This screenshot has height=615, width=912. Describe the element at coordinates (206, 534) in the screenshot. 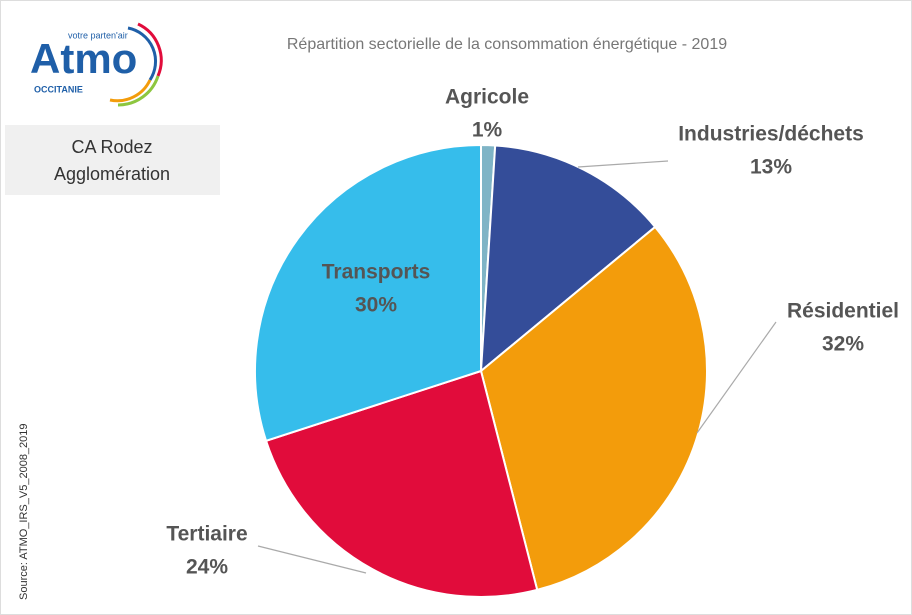

I see `slice-label: Tertiaire` at that location.